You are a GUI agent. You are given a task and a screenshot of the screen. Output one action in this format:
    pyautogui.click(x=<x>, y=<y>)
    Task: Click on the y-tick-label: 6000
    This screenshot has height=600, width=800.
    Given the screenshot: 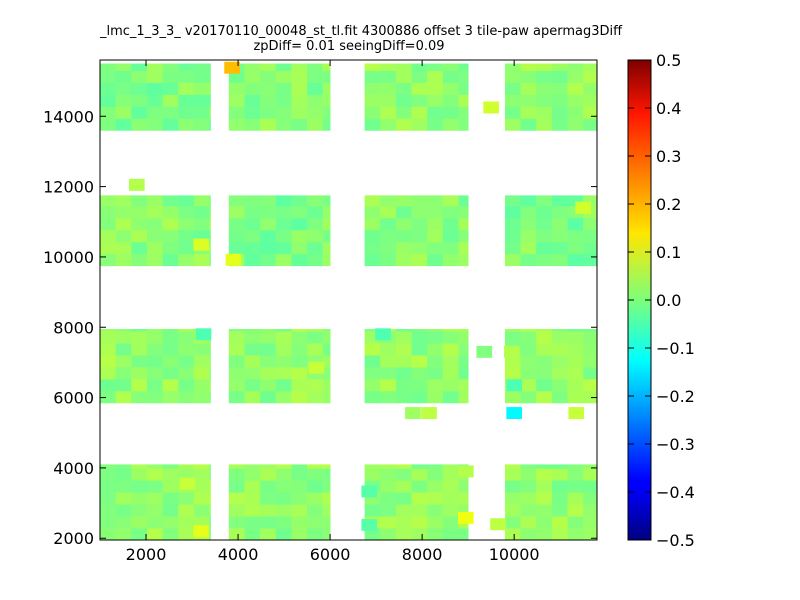 What is the action you would take?
    pyautogui.click(x=73, y=398)
    